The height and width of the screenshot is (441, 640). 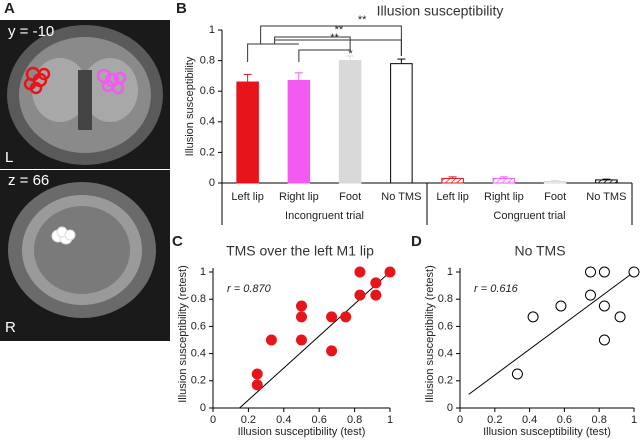 I want to click on chart-title: TMS over the left M1 lip, so click(x=300, y=251).